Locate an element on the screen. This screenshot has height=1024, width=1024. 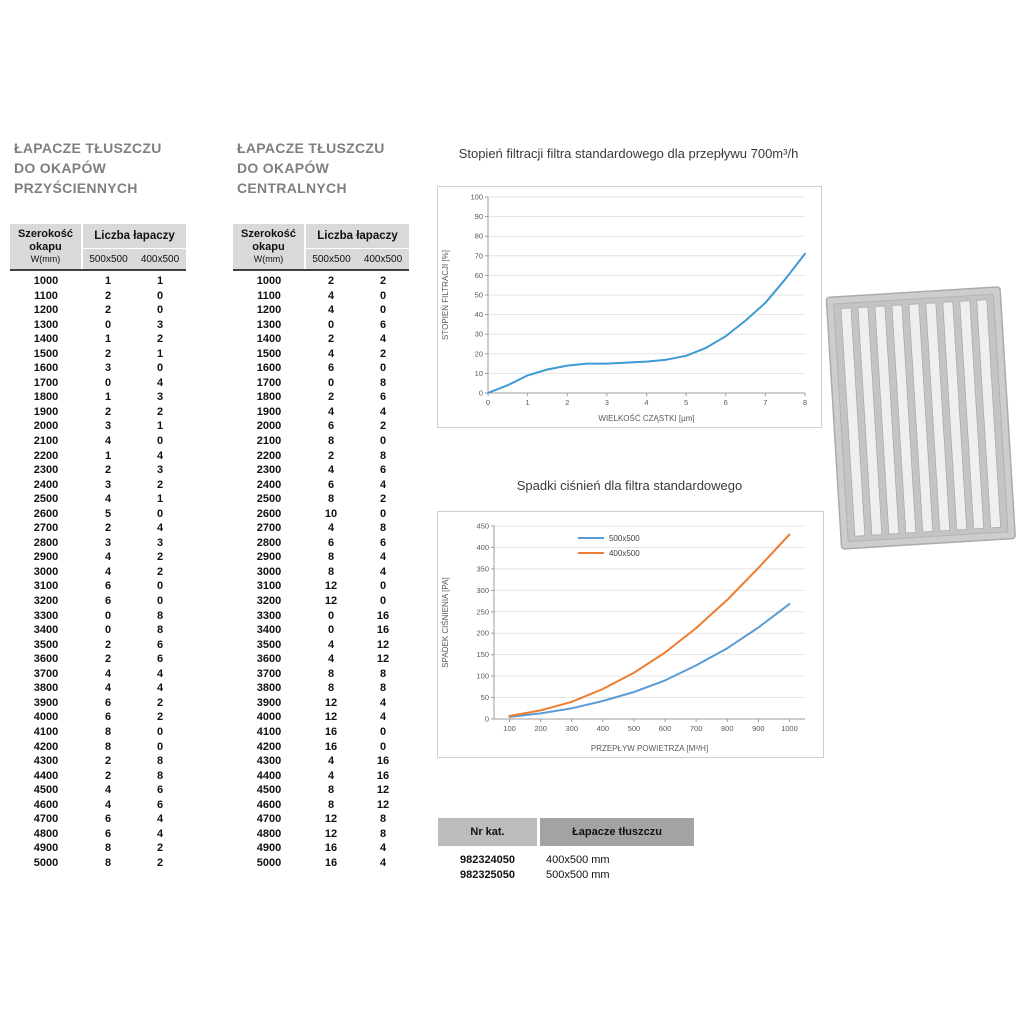
svg-text: 250 is located at coordinates (482, 611).